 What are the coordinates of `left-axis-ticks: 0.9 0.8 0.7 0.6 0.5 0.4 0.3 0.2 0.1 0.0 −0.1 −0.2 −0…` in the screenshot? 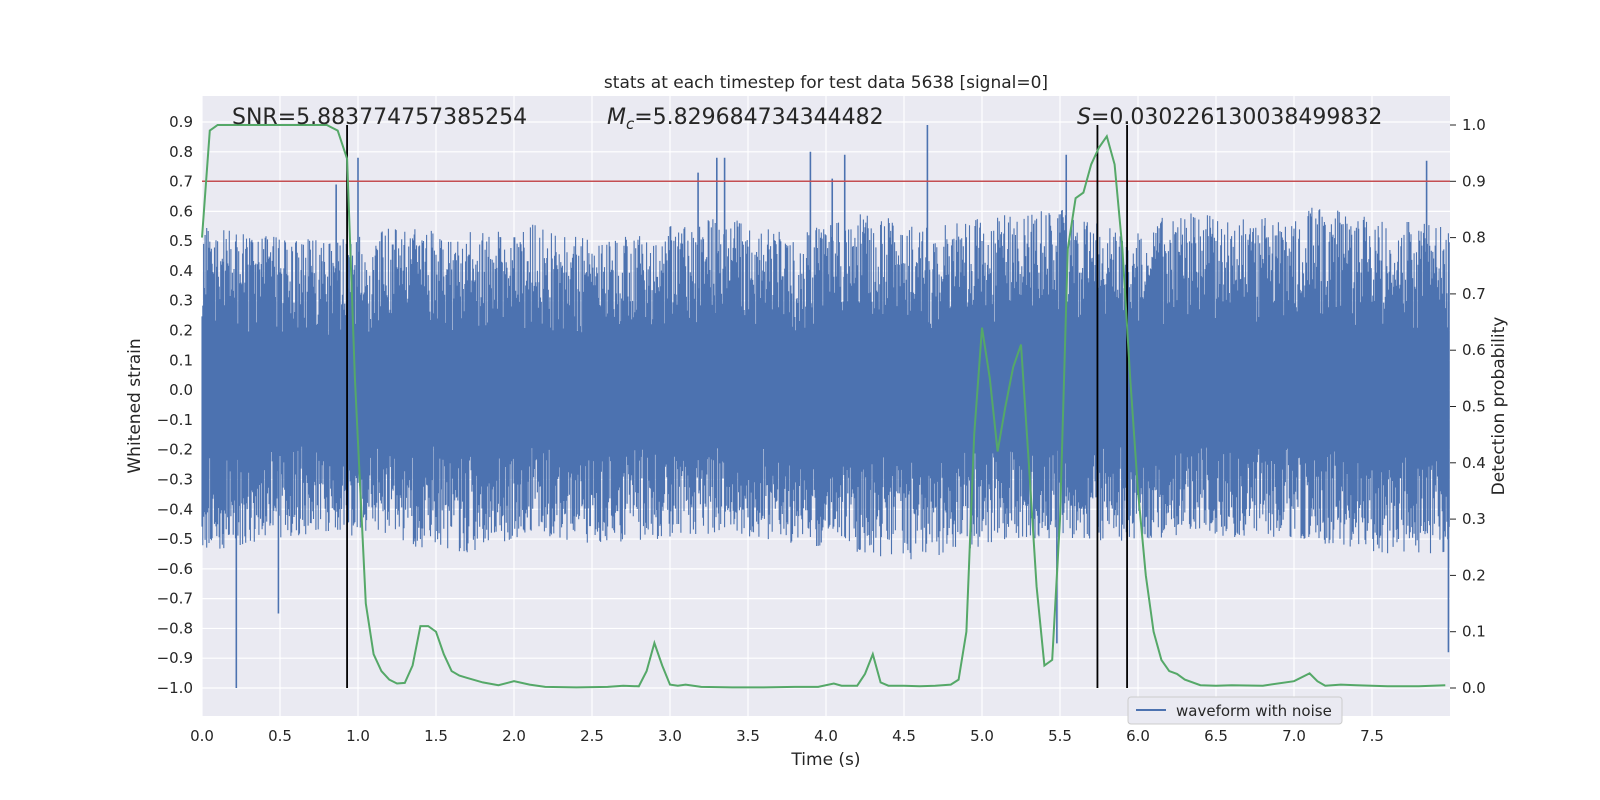 It's located at (175, 405).